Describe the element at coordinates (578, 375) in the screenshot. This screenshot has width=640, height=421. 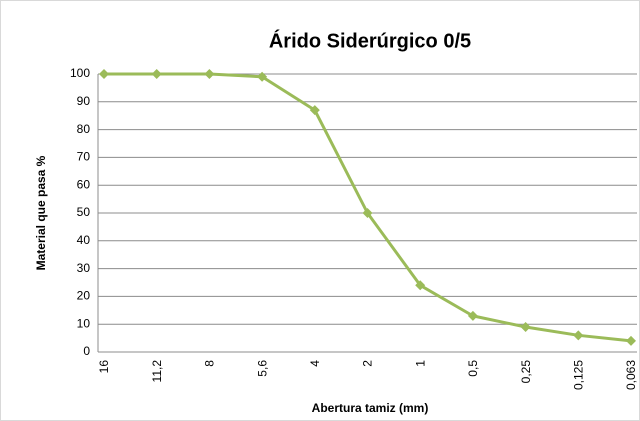
I see `x-tick-label: 0,125` at that location.